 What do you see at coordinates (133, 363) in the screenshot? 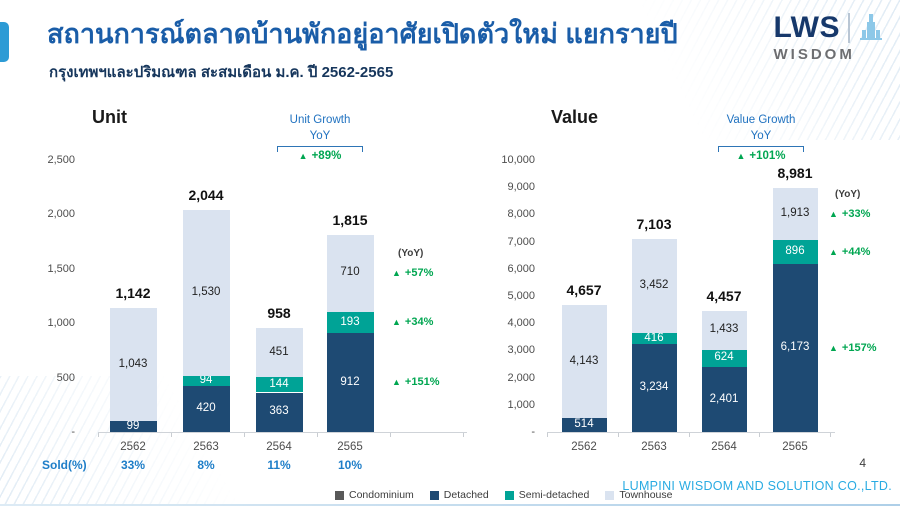
I see `segment-value-label: 1,043` at bounding box center [133, 363].